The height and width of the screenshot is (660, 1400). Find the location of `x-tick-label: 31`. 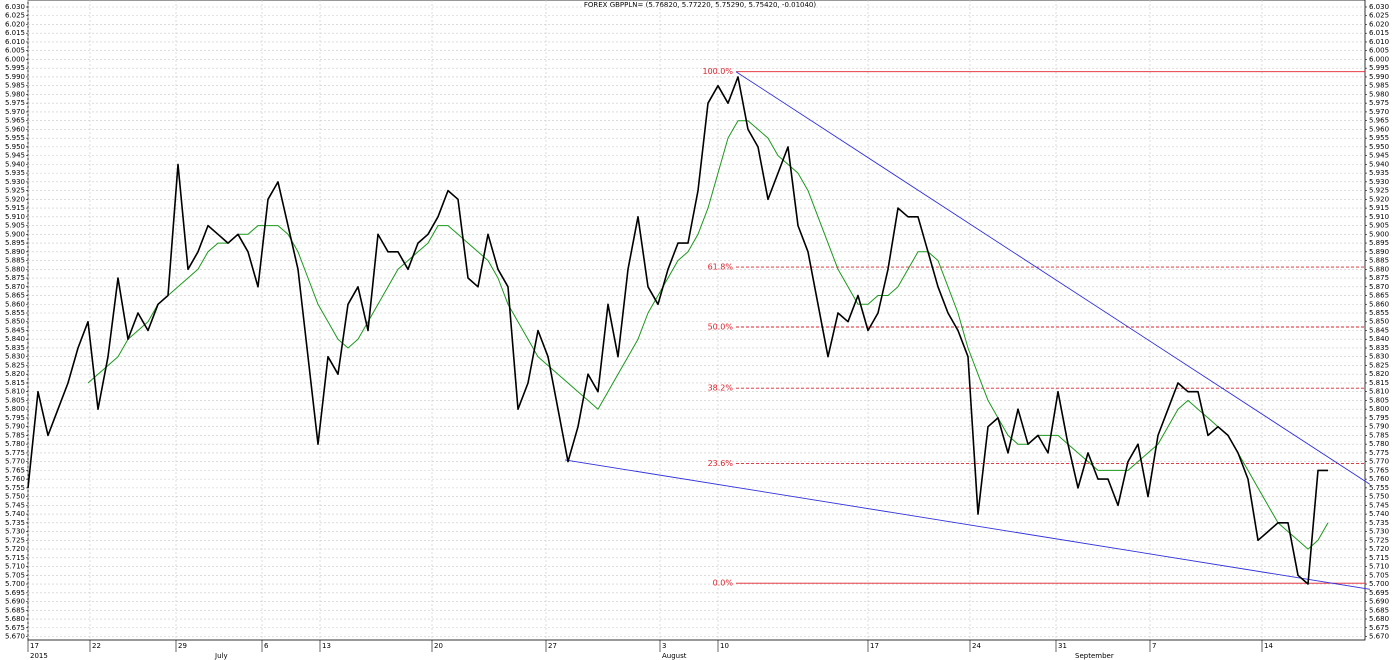

x-tick-label: 31 is located at coordinates (1062, 646).